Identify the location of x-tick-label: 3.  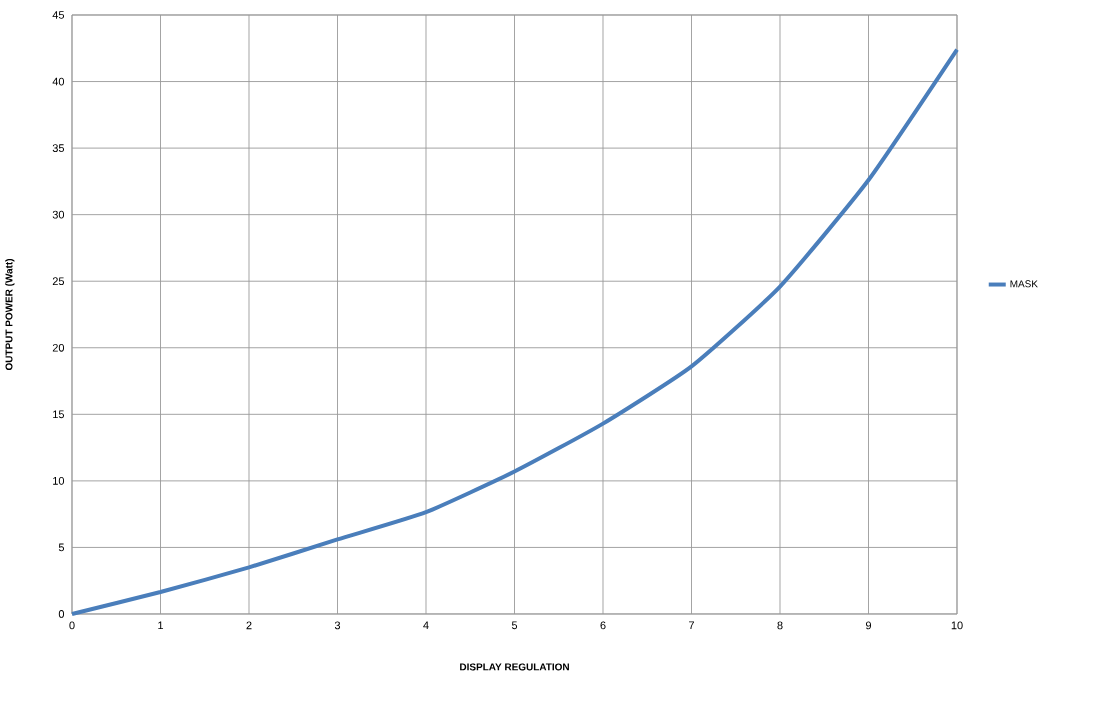
(337, 625).